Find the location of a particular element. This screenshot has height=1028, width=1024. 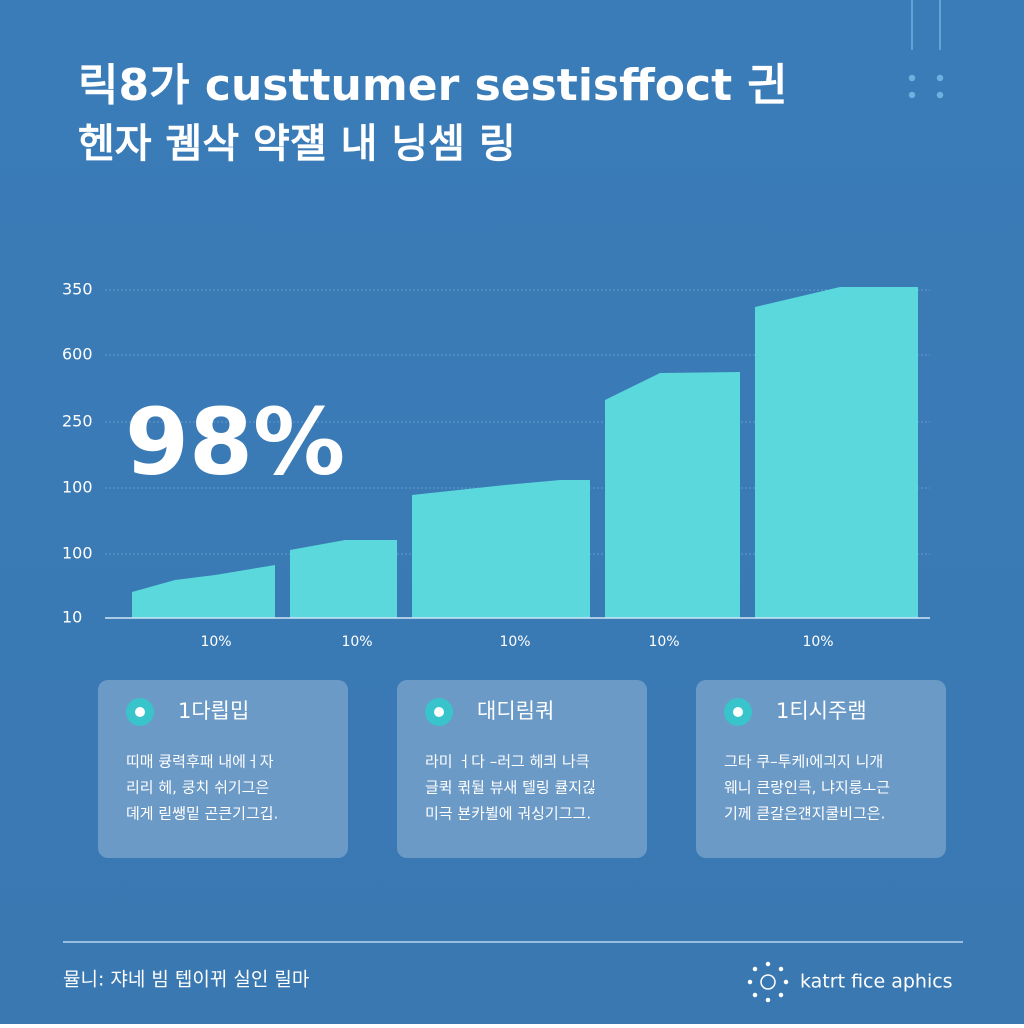

card-text: 웨니 큰랑인큭, 냐지룽ㅗ근 is located at coordinates (807, 788).